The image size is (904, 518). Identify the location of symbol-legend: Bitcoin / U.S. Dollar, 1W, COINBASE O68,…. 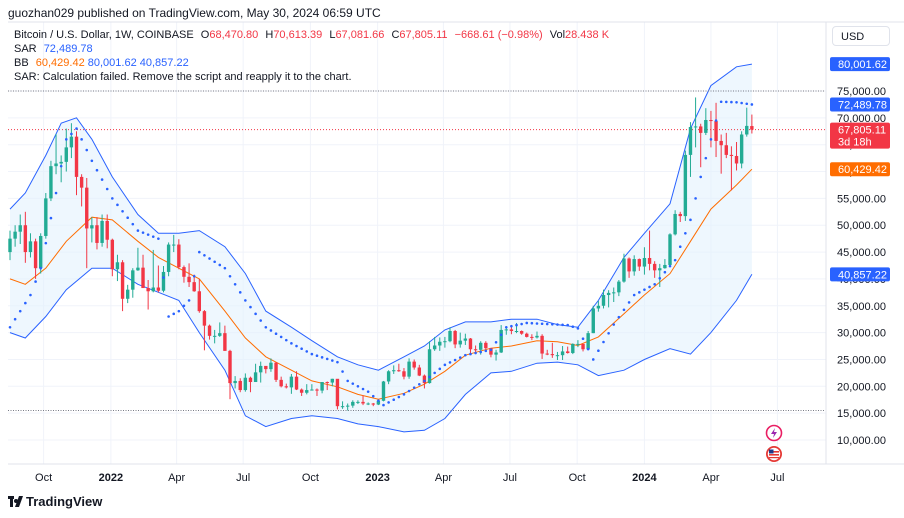
(313, 35).